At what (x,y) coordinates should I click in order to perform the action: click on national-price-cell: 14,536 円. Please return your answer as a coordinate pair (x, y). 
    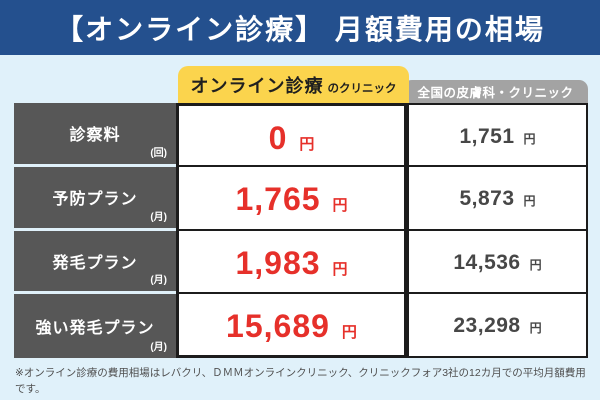
    Looking at the image, I should click on (497, 262).